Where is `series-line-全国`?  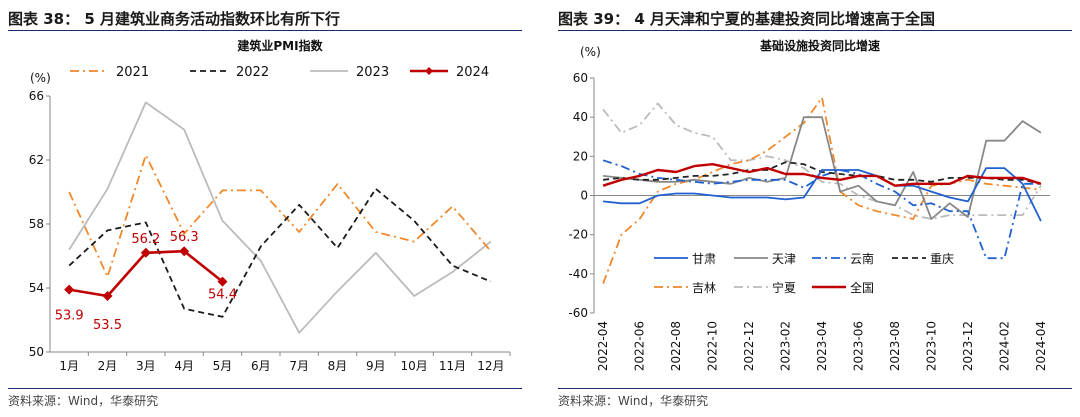
series-line-全国 is located at coordinates (822, 174).